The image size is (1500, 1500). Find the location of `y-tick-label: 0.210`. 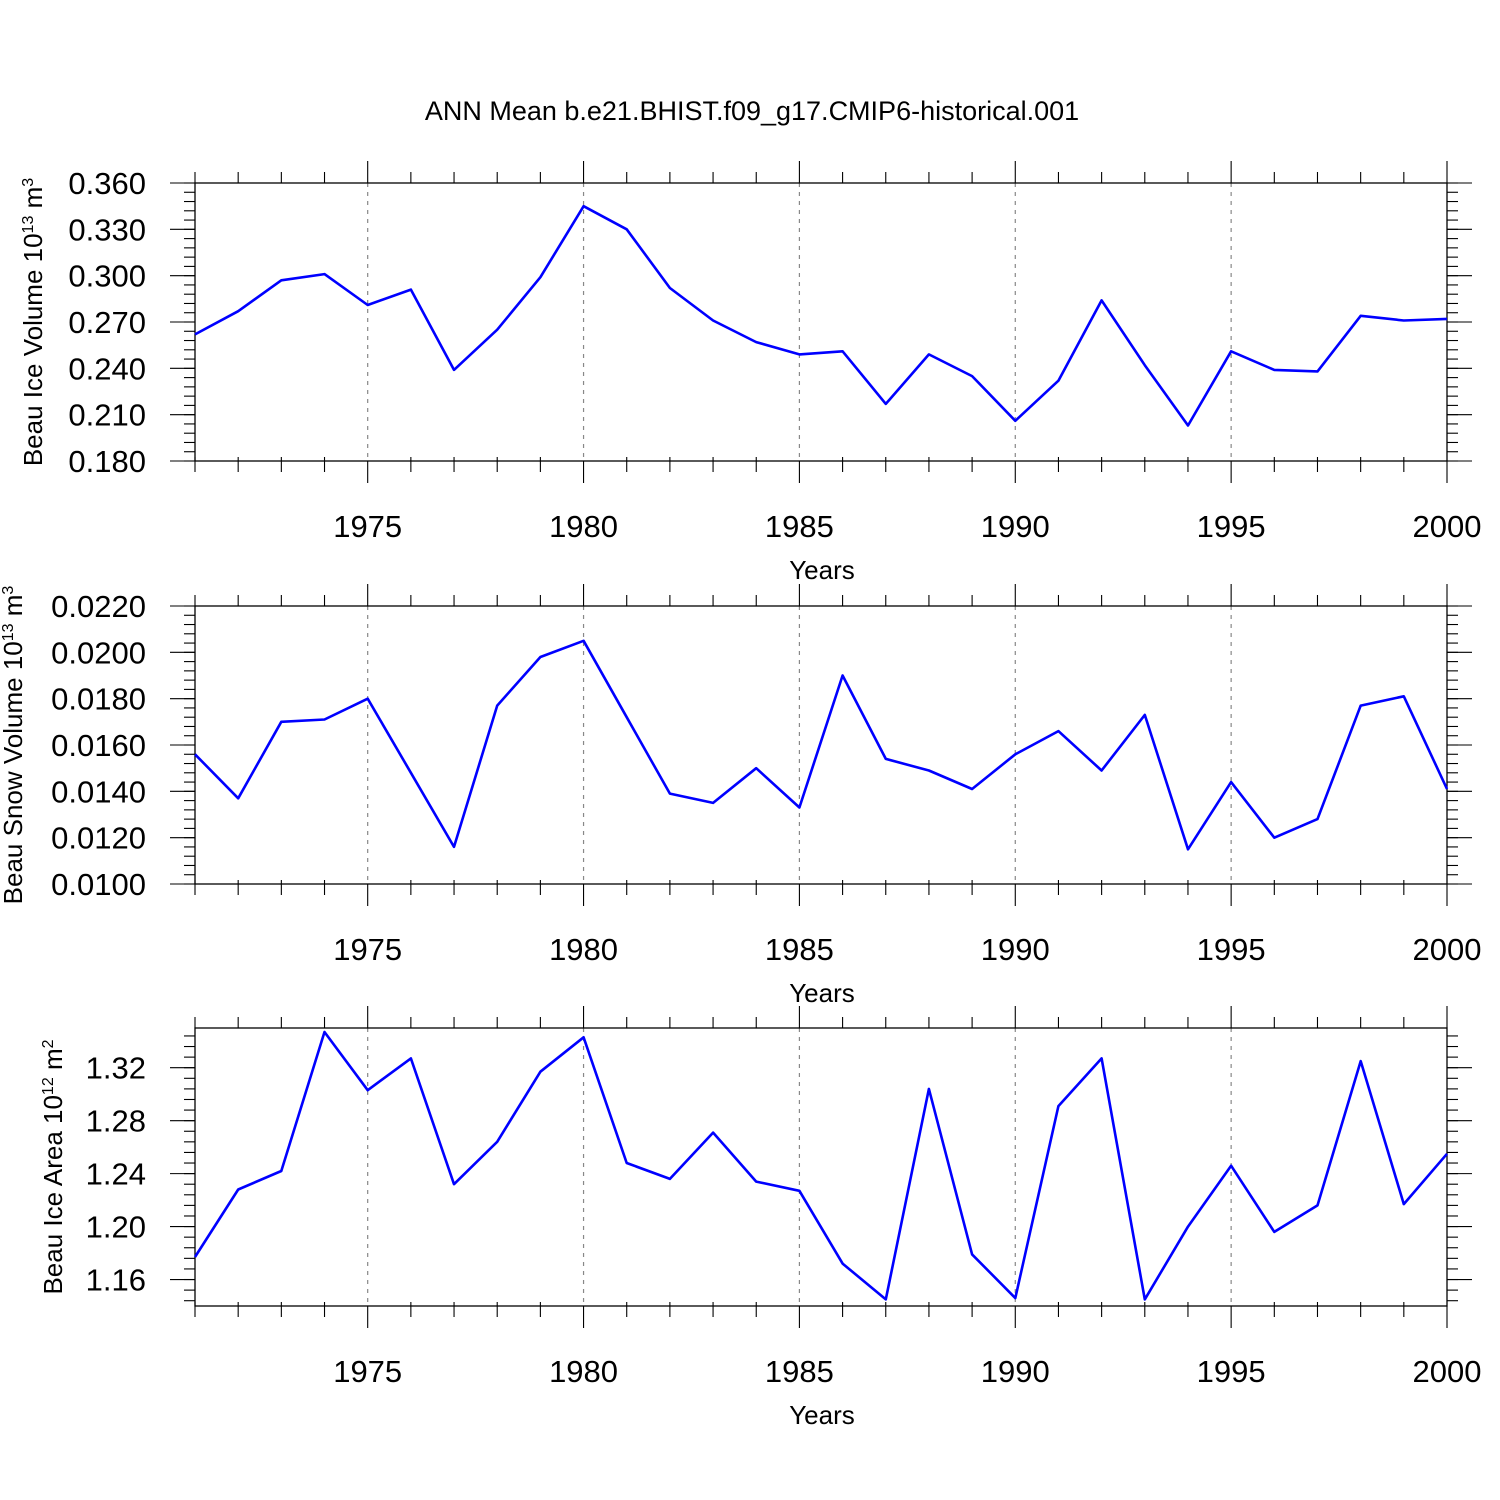

y-tick-label: 0.210 is located at coordinates (107, 415).